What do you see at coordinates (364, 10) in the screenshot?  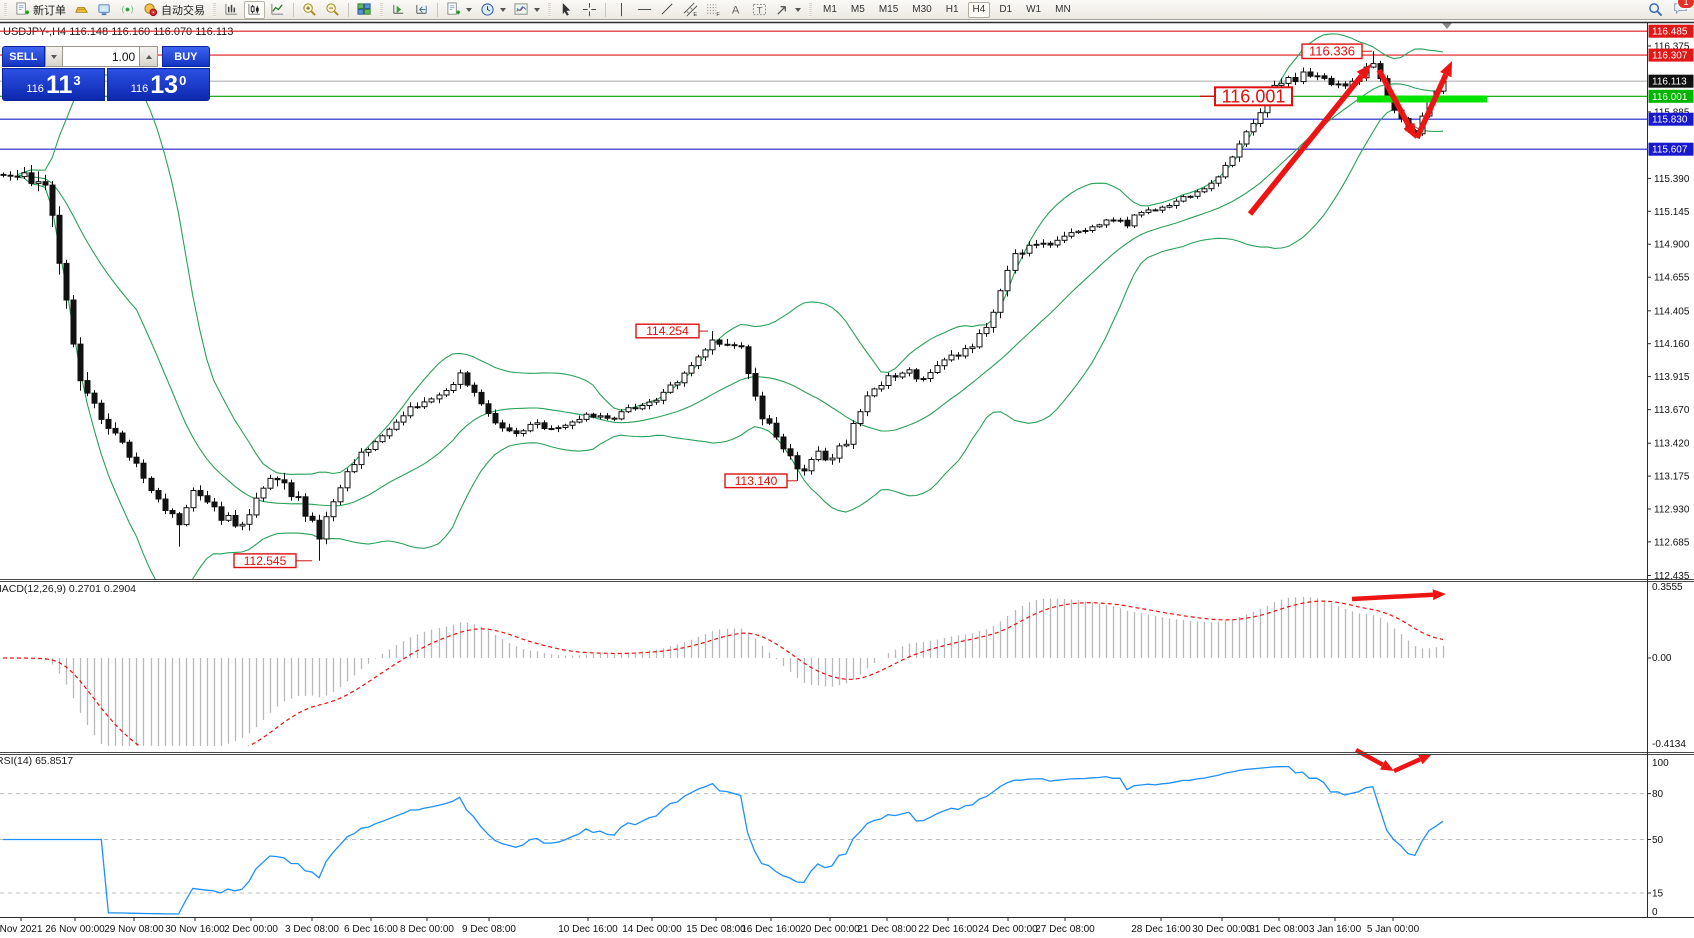 I see `tile-windows-button` at bounding box center [364, 10].